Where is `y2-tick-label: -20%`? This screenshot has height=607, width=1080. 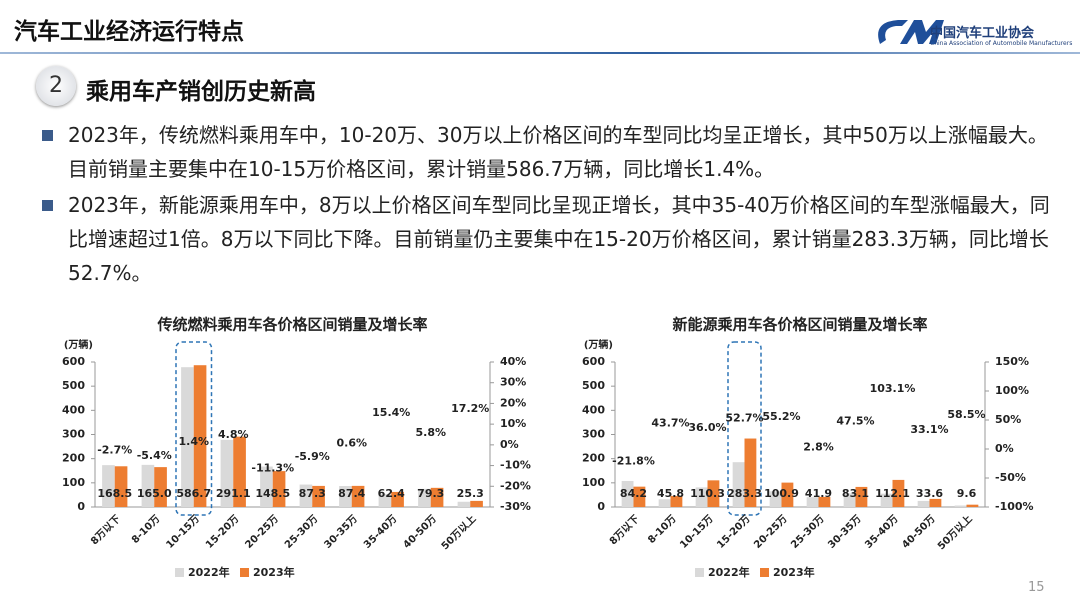 y2-tick-label: -20% is located at coordinates (515, 485).